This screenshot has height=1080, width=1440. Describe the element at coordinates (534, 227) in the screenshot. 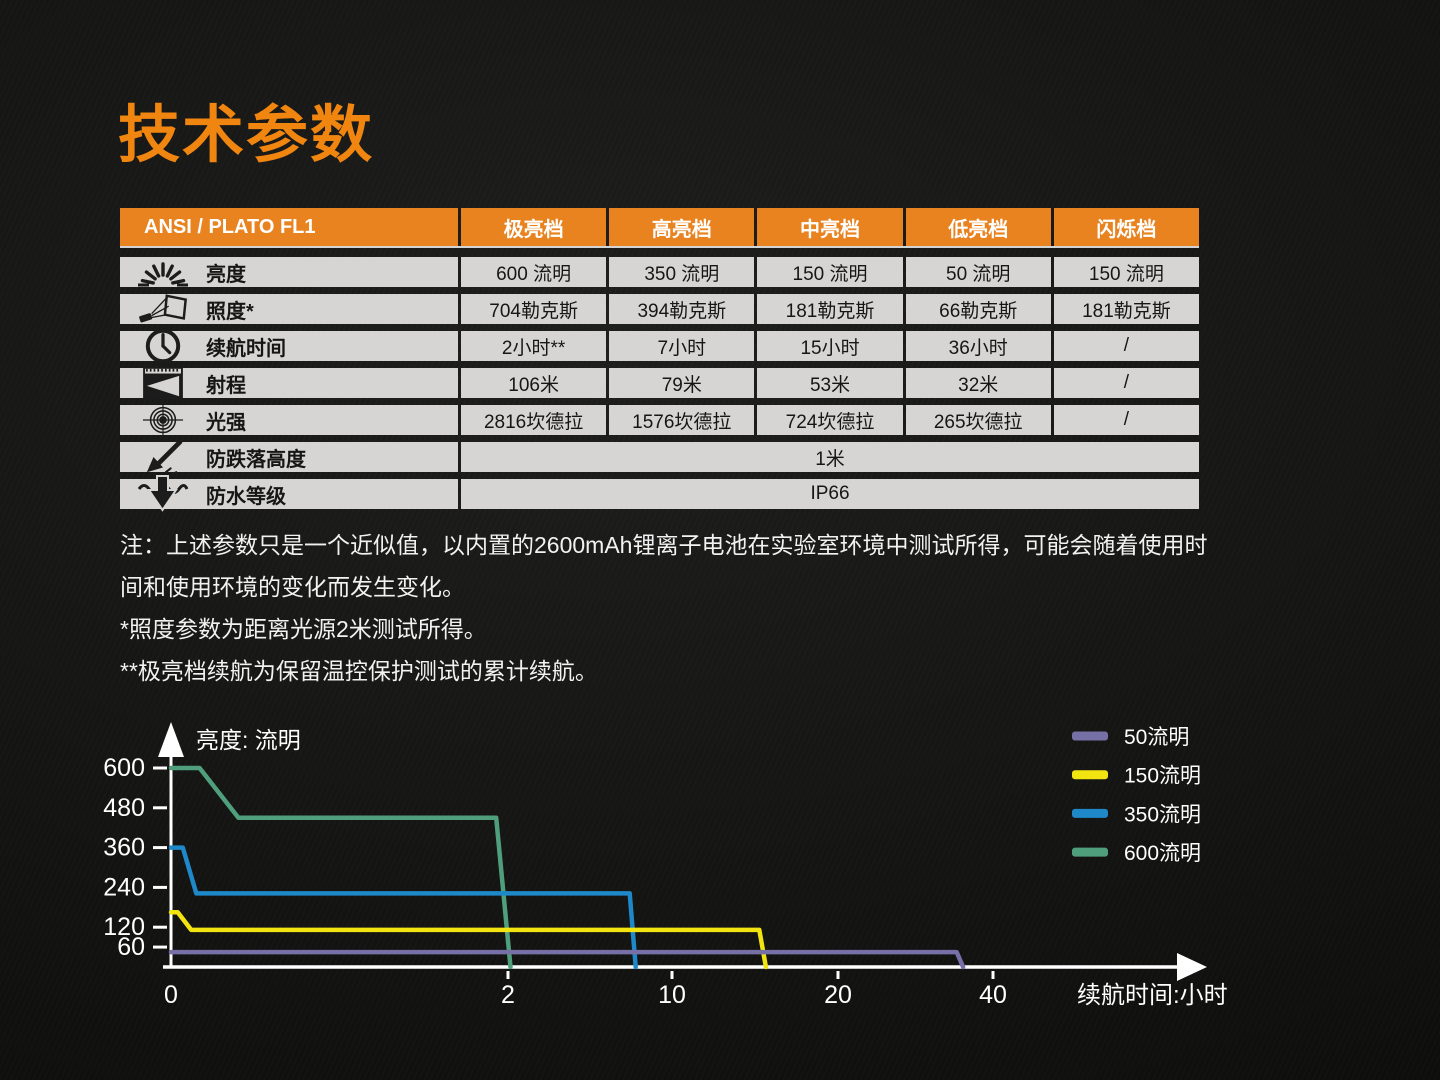

I see `column-header: 极亮档` at that location.